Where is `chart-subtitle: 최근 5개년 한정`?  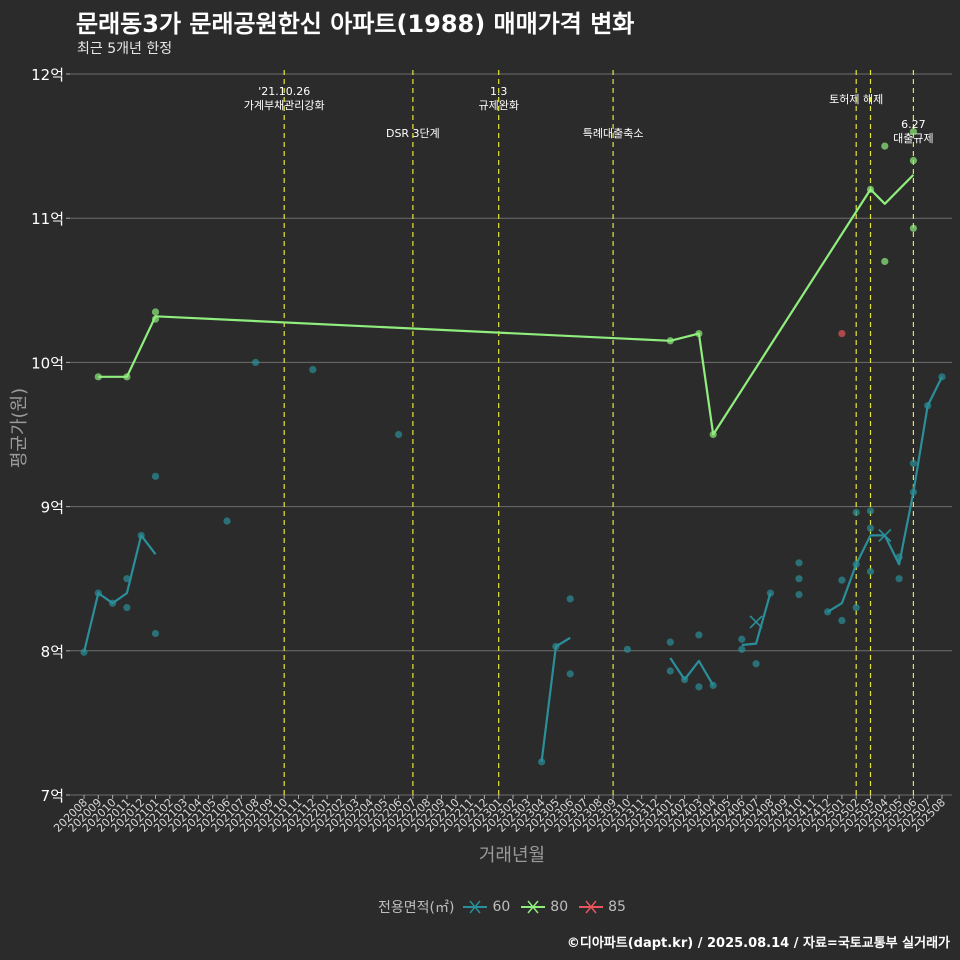
chart-subtitle: 최근 5개년 한정 is located at coordinates (125, 49).